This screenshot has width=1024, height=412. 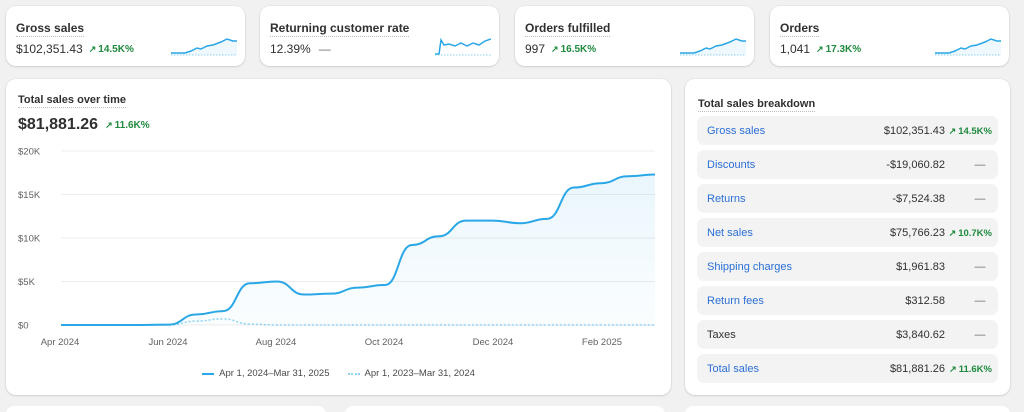 What do you see at coordinates (730, 232) in the screenshot?
I see `breakdown-row-label: Net sales` at bounding box center [730, 232].